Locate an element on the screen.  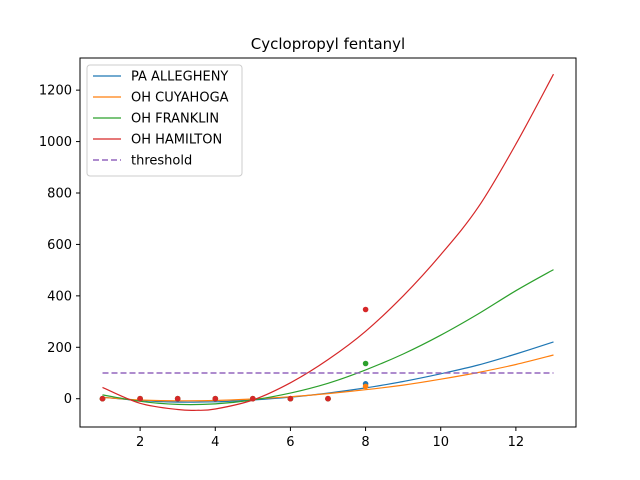
y-tick-label: 1000 is located at coordinates (55, 142).